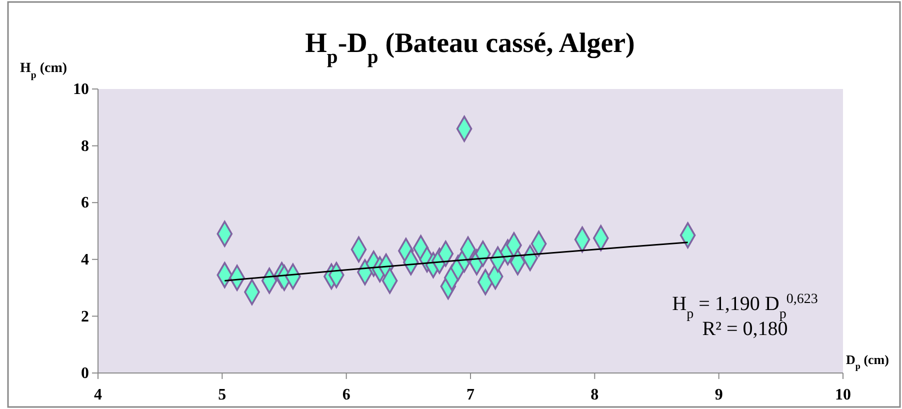  What do you see at coordinates (222, 395) in the screenshot?
I see `x-tick-label: 5` at bounding box center [222, 395].